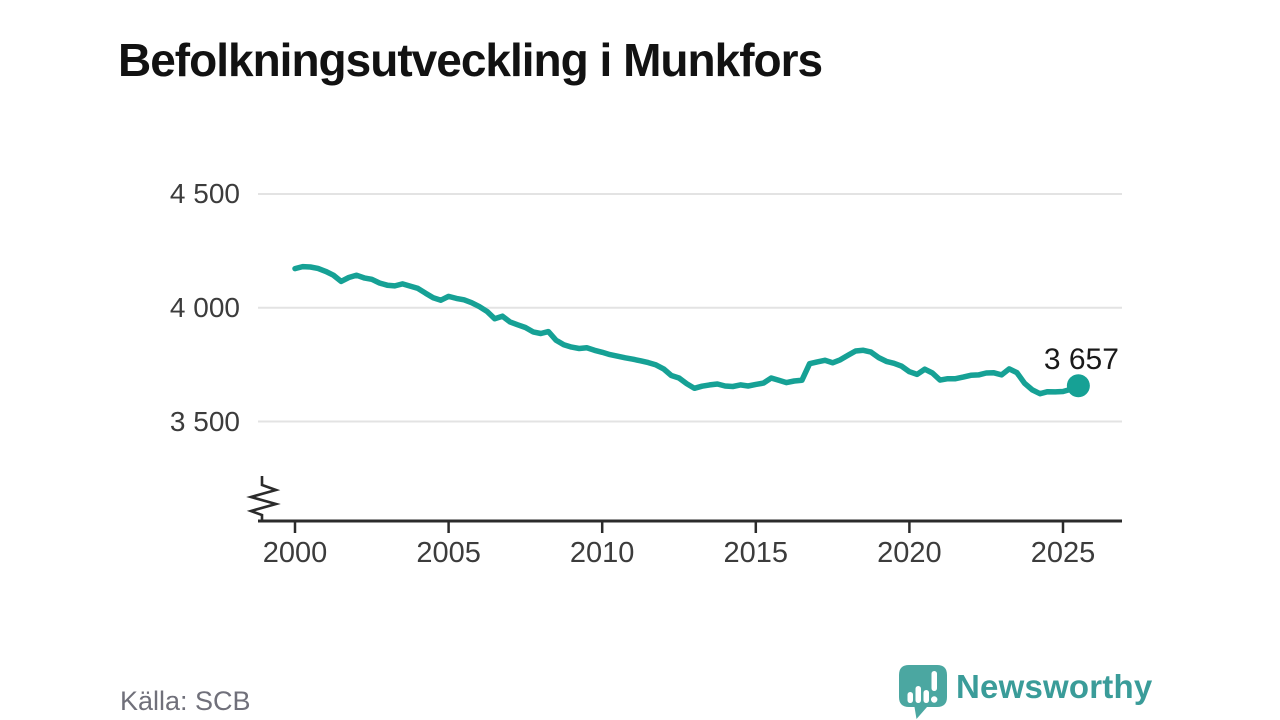 This screenshot has height=720, width=1280. I want to click on x-axis-tick-label: 2020, so click(909, 553).